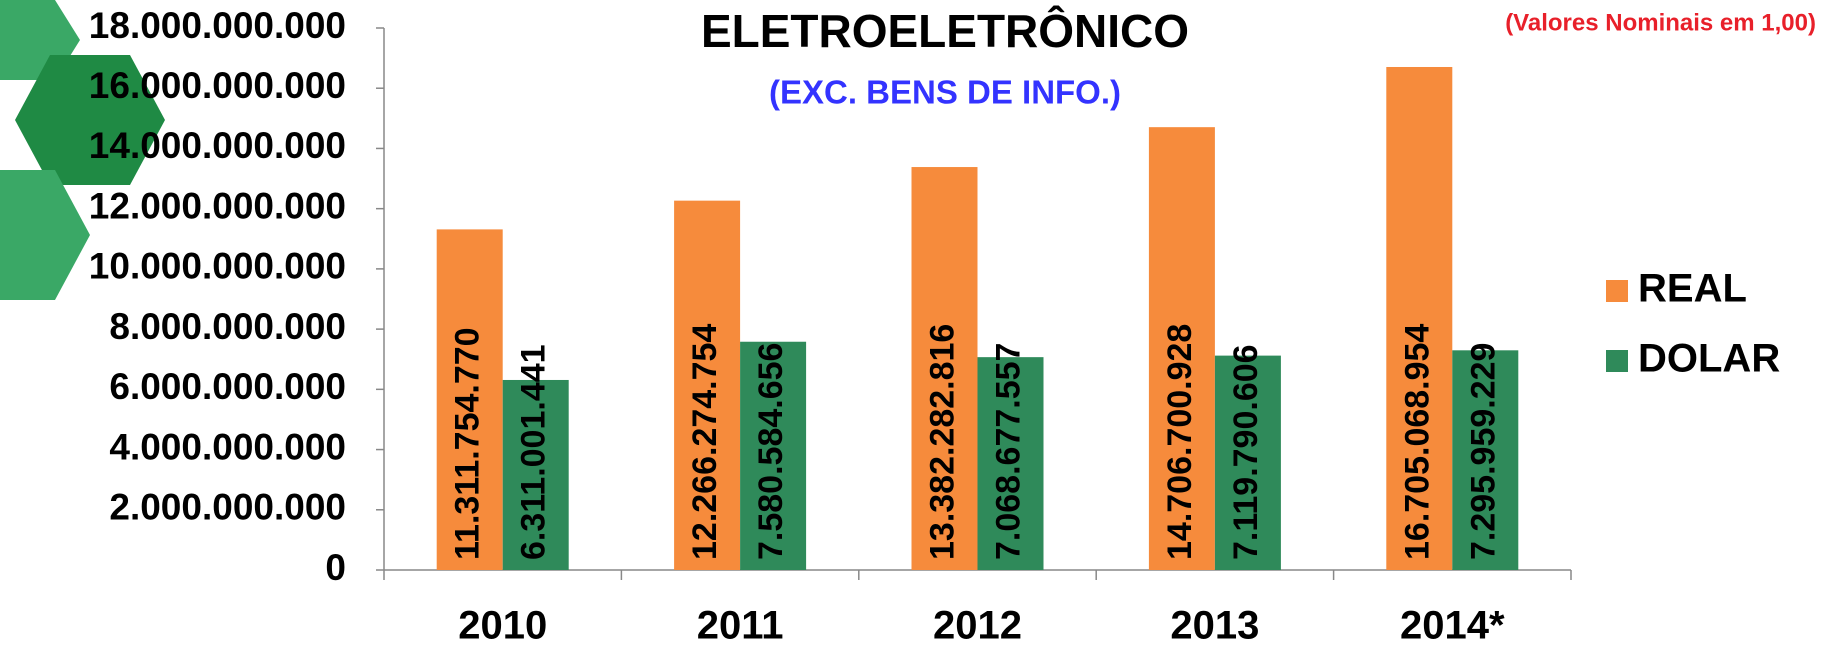 The height and width of the screenshot is (649, 1825). What do you see at coordinates (534, 452) in the screenshot?
I see `data-label: 6.311.001.441` at bounding box center [534, 452].